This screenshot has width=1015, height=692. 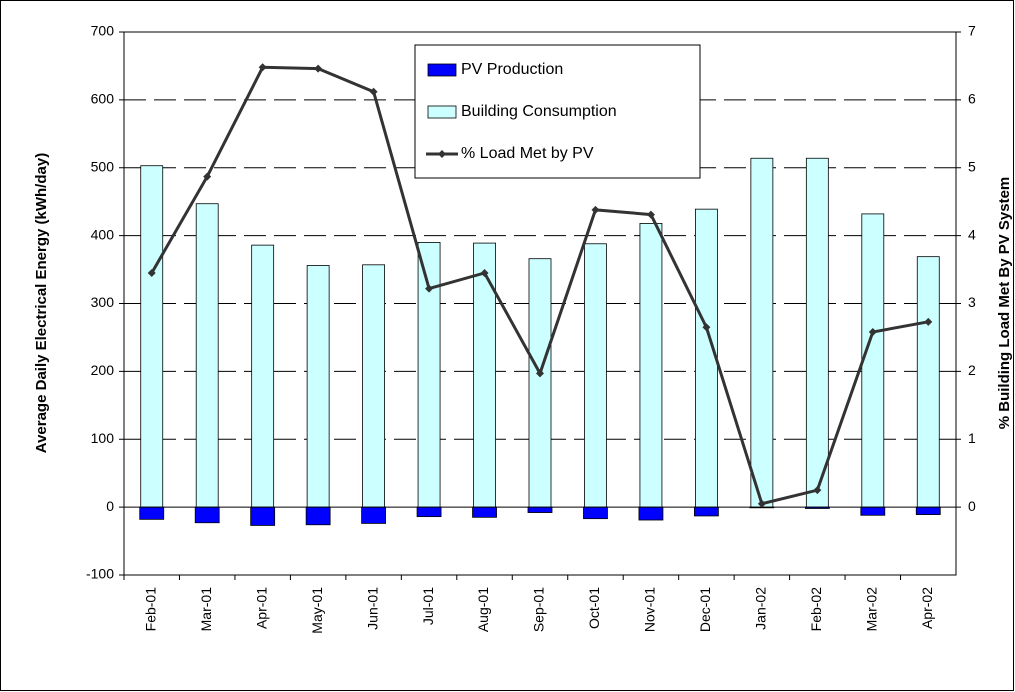 What do you see at coordinates (927, 608) in the screenshot?
I see `x-tick-label: Apr-02` at bounding box center [927, 608].